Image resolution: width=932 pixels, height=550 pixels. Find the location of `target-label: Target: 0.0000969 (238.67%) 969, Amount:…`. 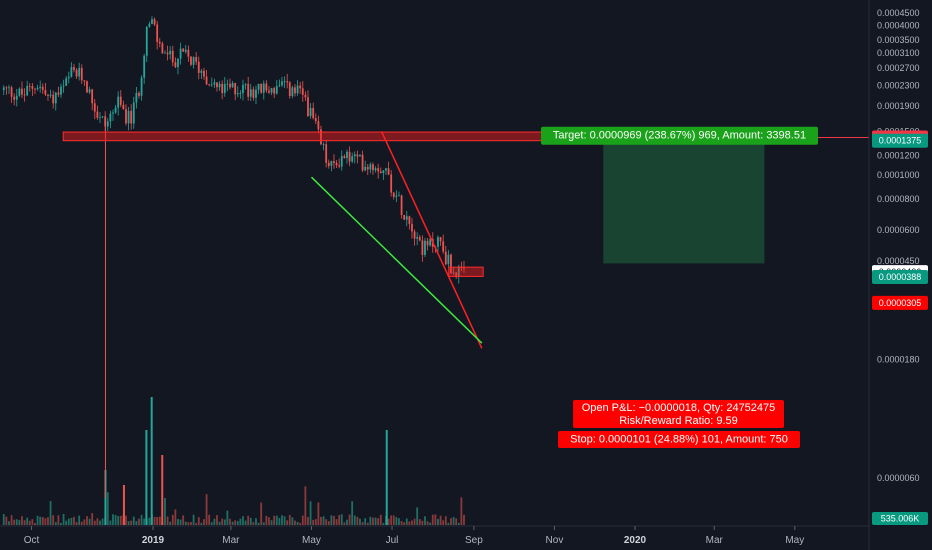

target-label: Target: 0.0000969 (238.67%) 969, Amount:… is located at coordinates (679, 136).